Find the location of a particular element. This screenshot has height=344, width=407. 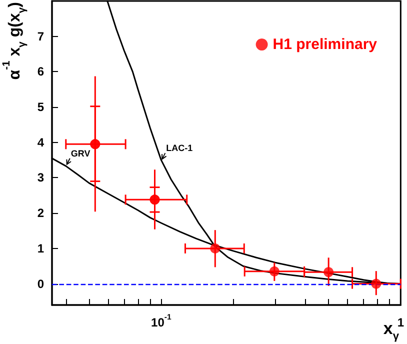

y-tick-label: 5 is located at coordinates (40, 107).